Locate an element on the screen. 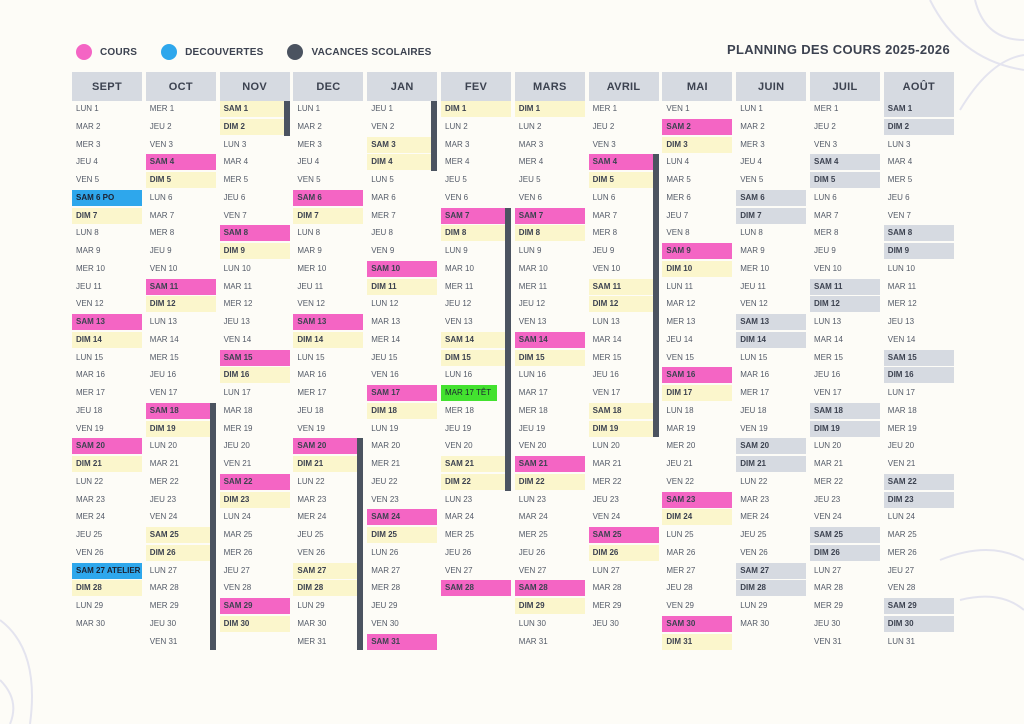 This screenshot has height=724, width=1024. day-cell: SAM 13 is located at coordinates (328, 322).